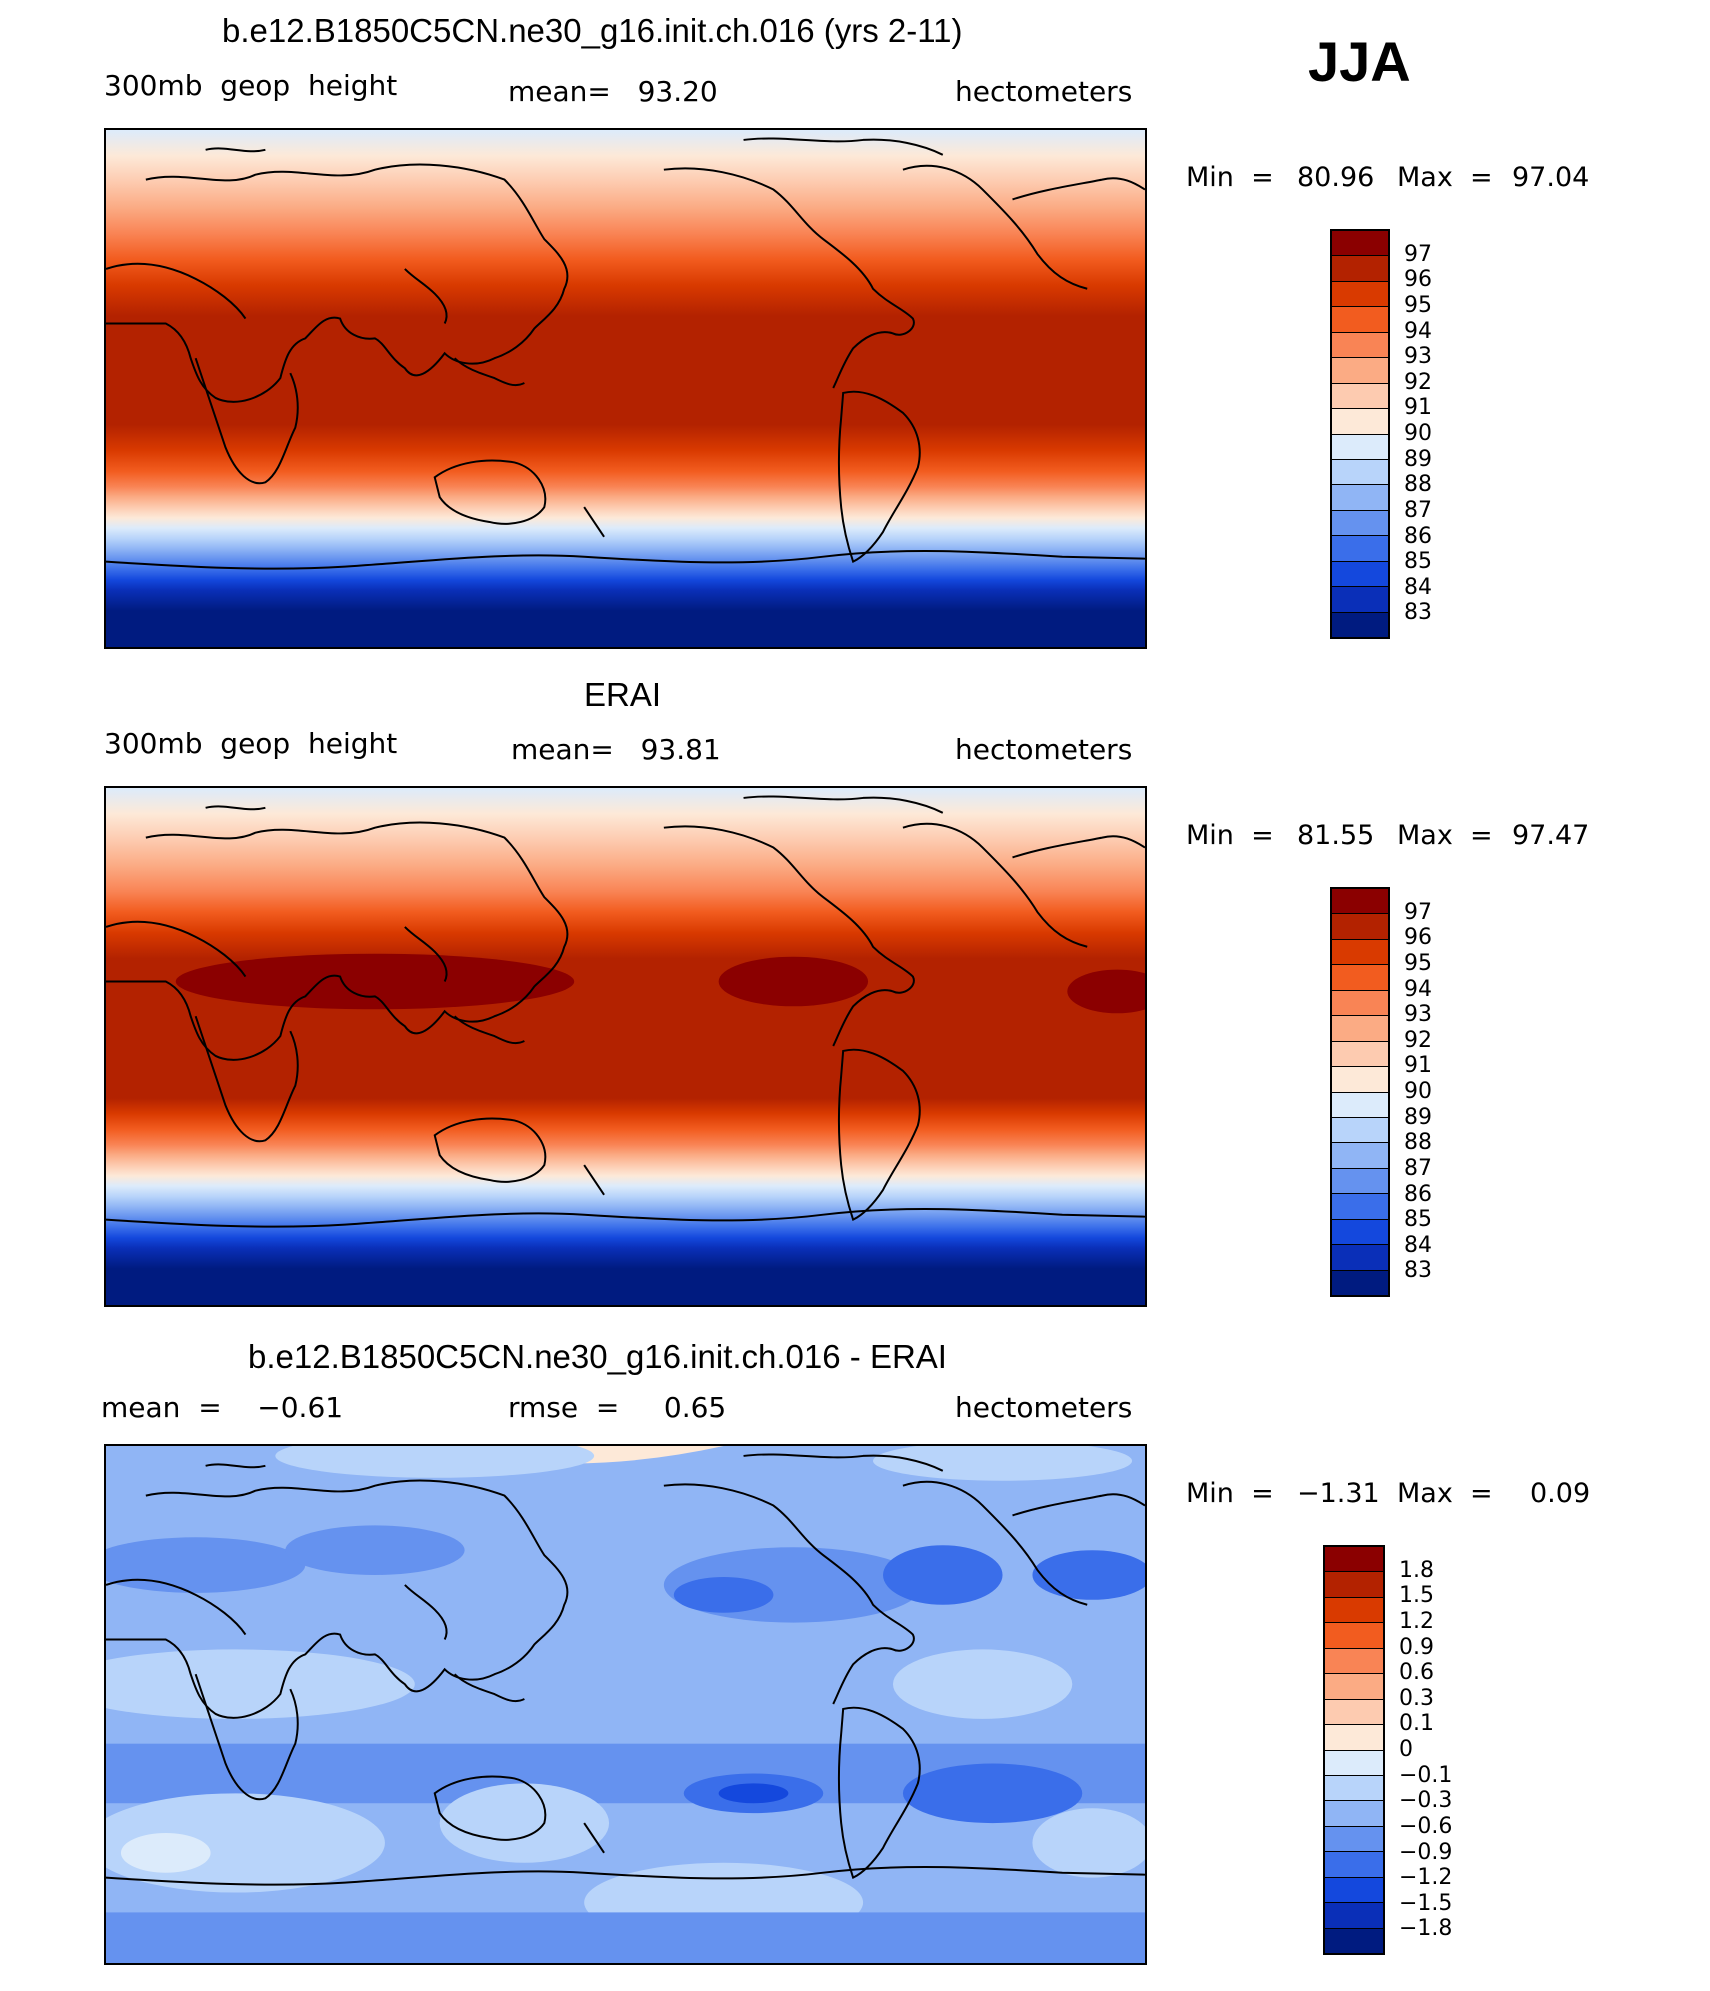 Image resolution: width=1710 pixels, height=1991 pixels. I want to click on panel-1-variable-label: 300mb geop height, so click(251, 85).